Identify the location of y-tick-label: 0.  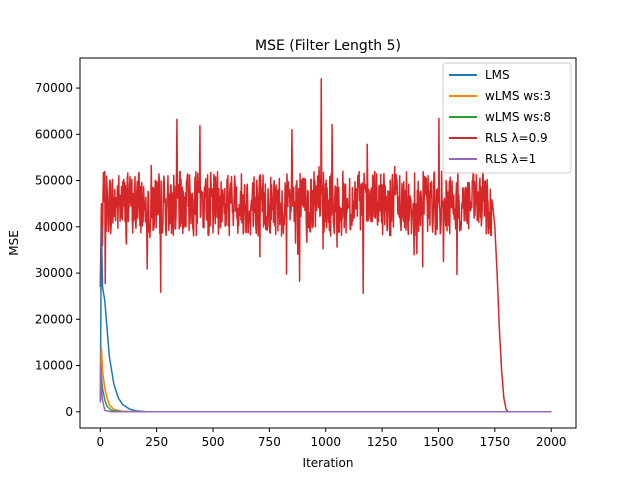
(69, 412).